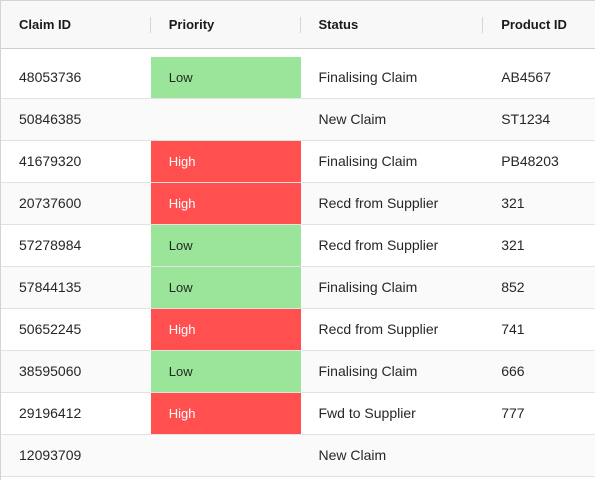 This screenshot has width=595, height=480. I want to click on claim-id-cell: 57278984, so click(50, 245).